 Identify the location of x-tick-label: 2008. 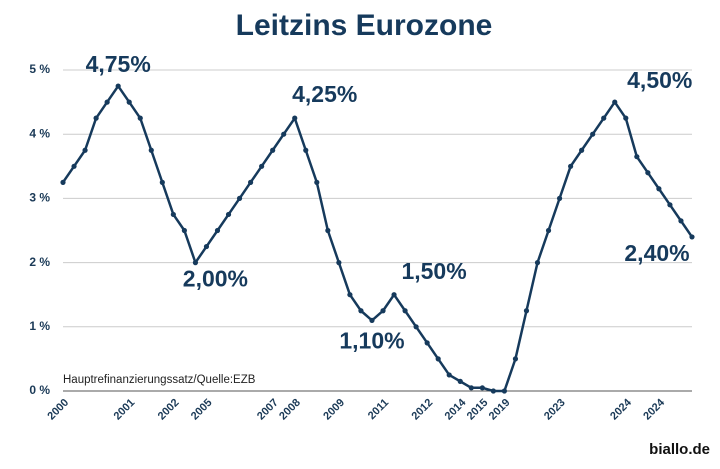
(290, 410).